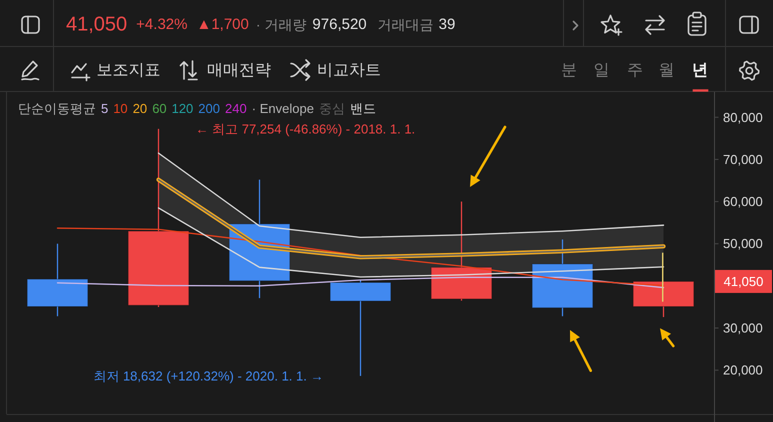 This screenshot has height=422, width=773. I want to click on y-tick-label: 30,000, so click(743, 328).